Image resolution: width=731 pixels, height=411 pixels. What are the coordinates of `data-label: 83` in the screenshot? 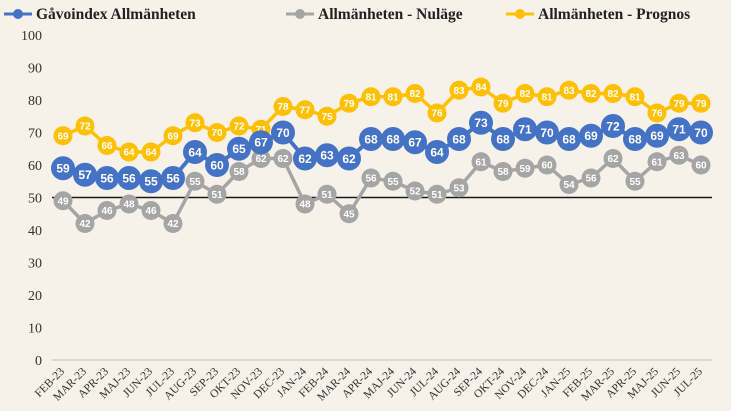 It's located at (459, 91).